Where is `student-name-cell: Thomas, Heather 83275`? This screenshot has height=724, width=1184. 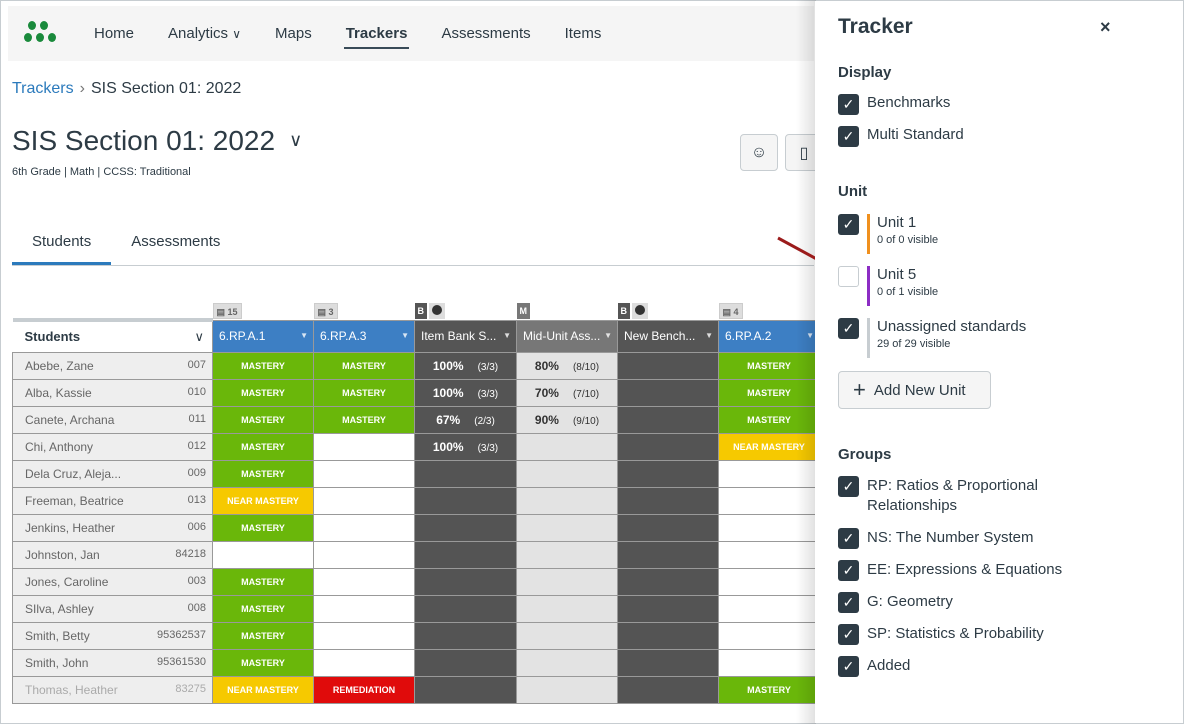 student-name-cell: Thomas, Heather 83275 is located at coordinates (112, 689).